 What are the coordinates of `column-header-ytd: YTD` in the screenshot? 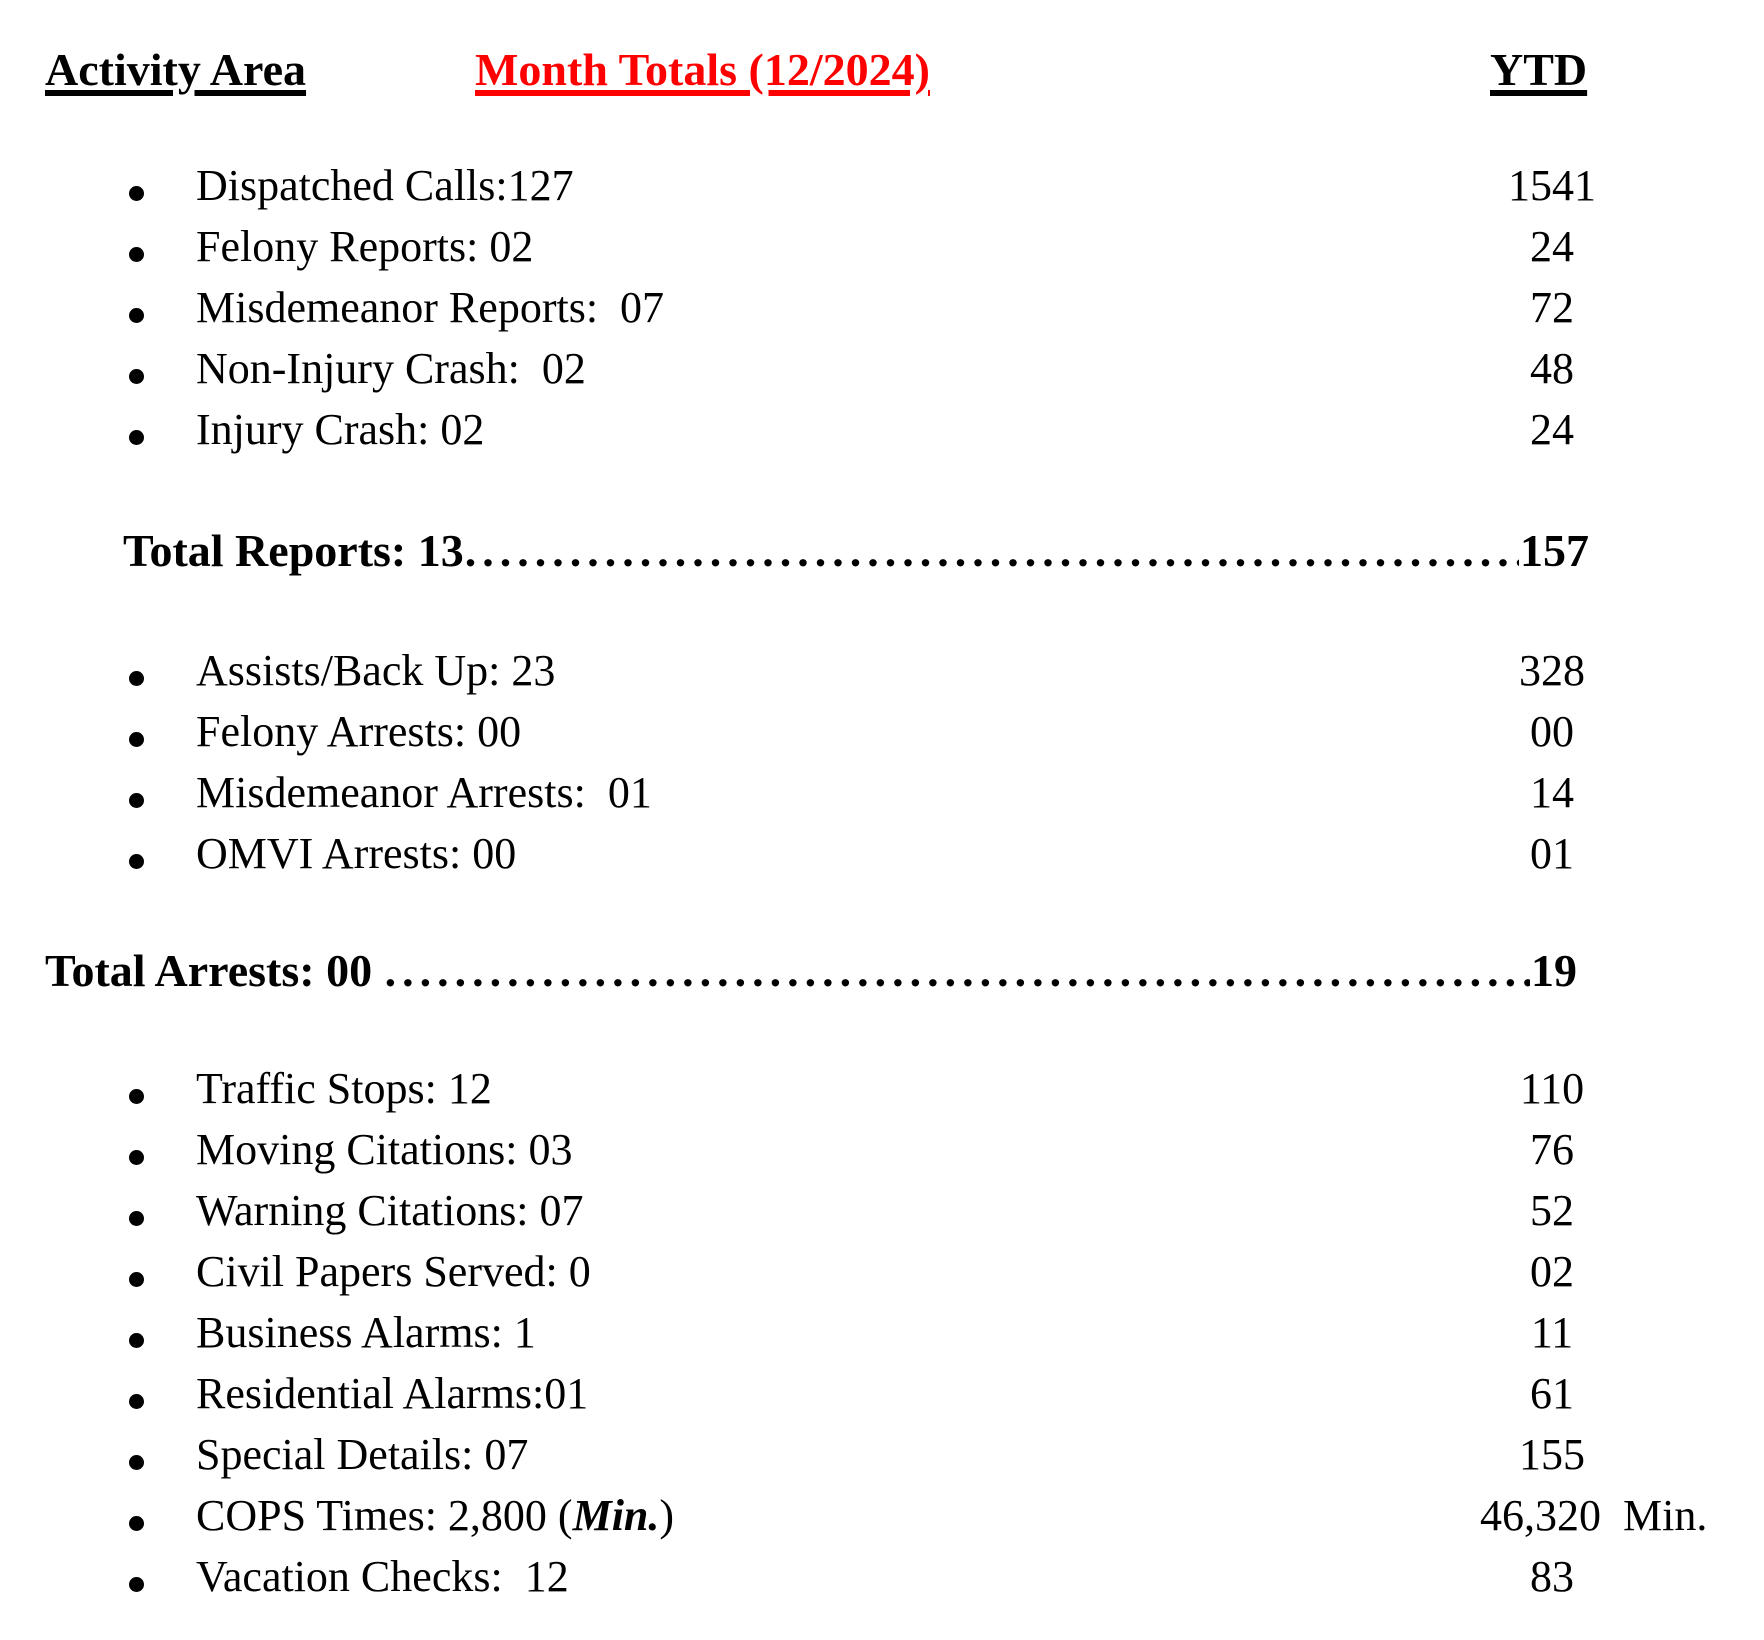 It's located at (1539, 69).